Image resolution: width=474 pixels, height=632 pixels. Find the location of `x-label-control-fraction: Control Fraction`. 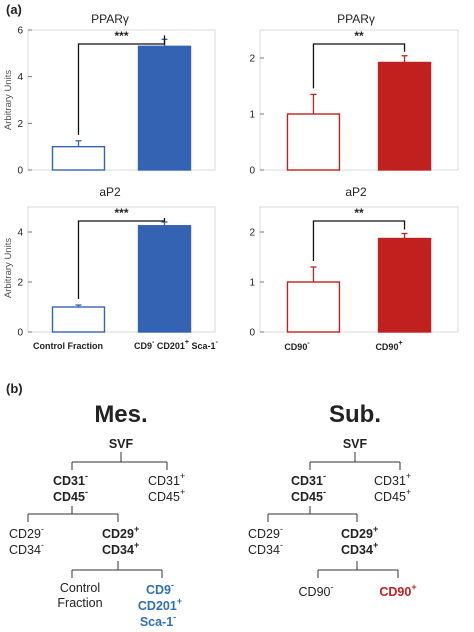

x-label-control-fraction: Control Fraction is located at coordinates (68, 346).